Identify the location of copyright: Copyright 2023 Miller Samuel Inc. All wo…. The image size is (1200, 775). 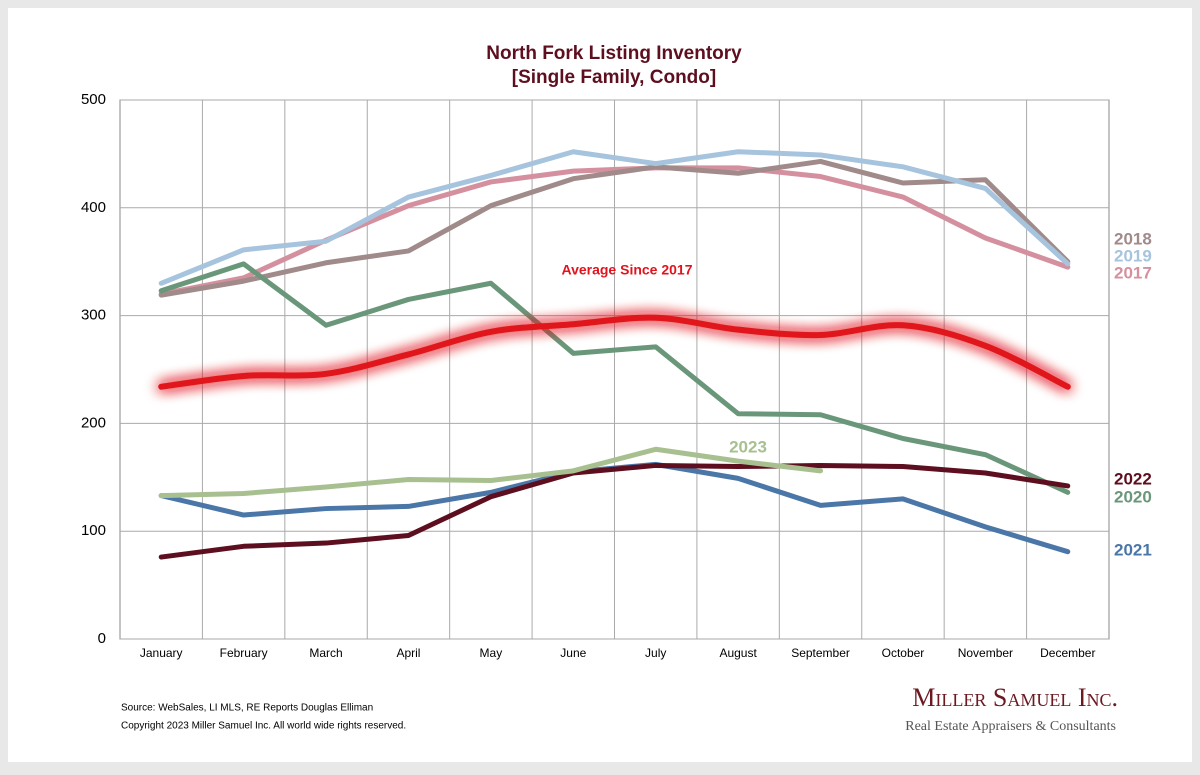
(263, 726).